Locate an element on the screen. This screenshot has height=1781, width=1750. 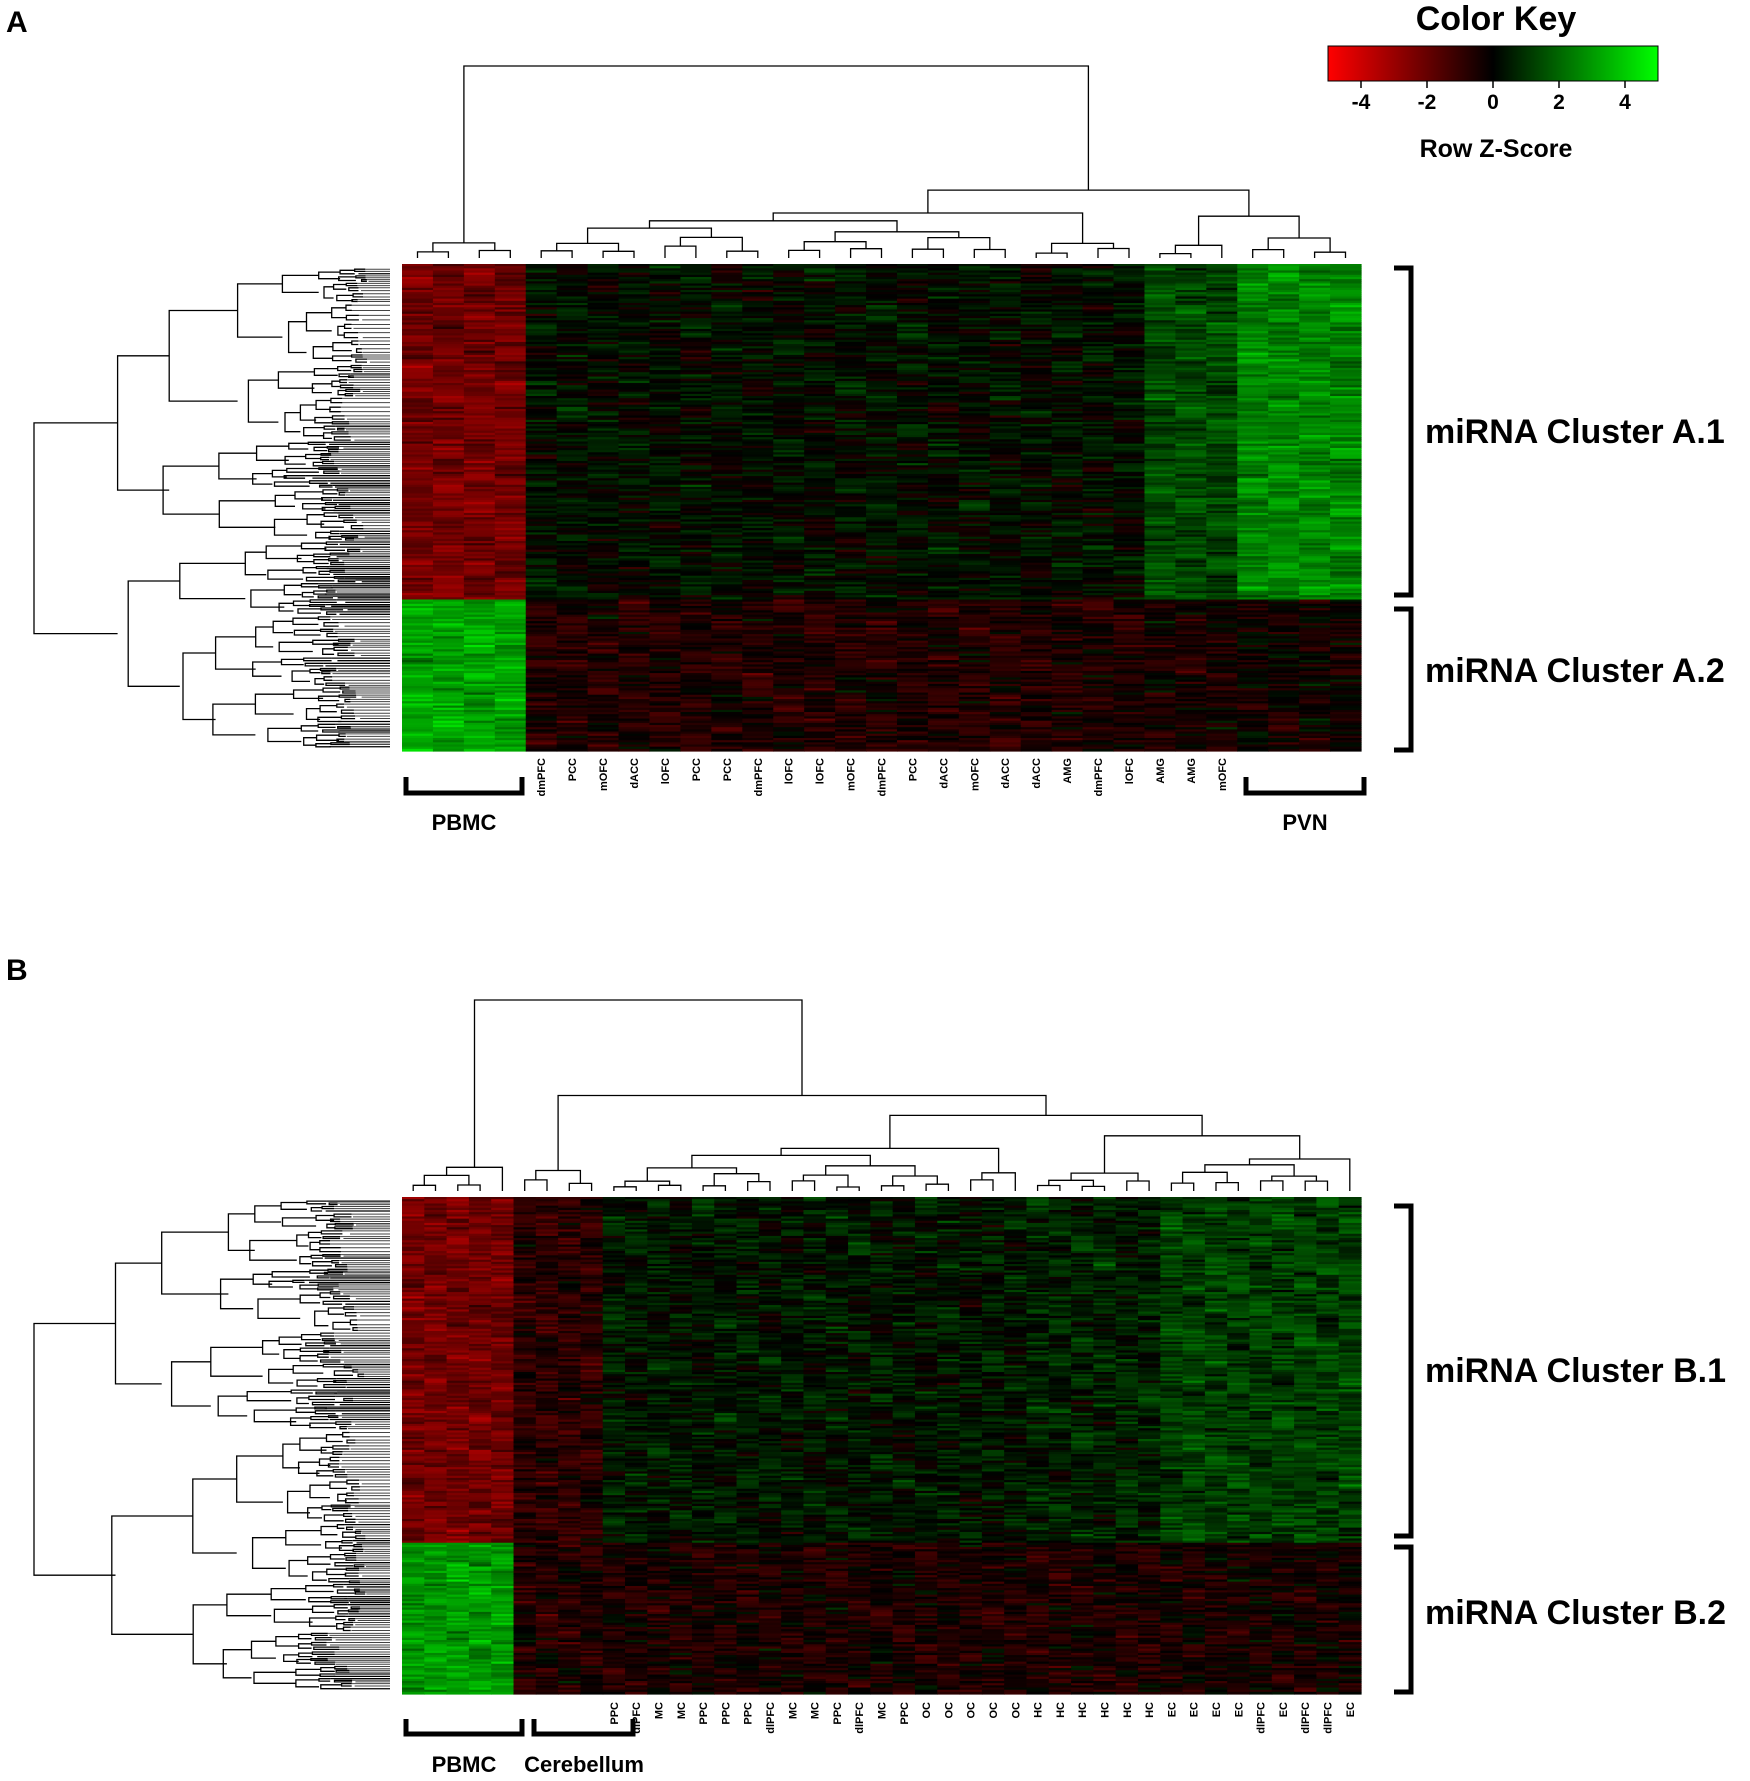
color-key-tick-label: -2 is located at coordinates (1427, 102).